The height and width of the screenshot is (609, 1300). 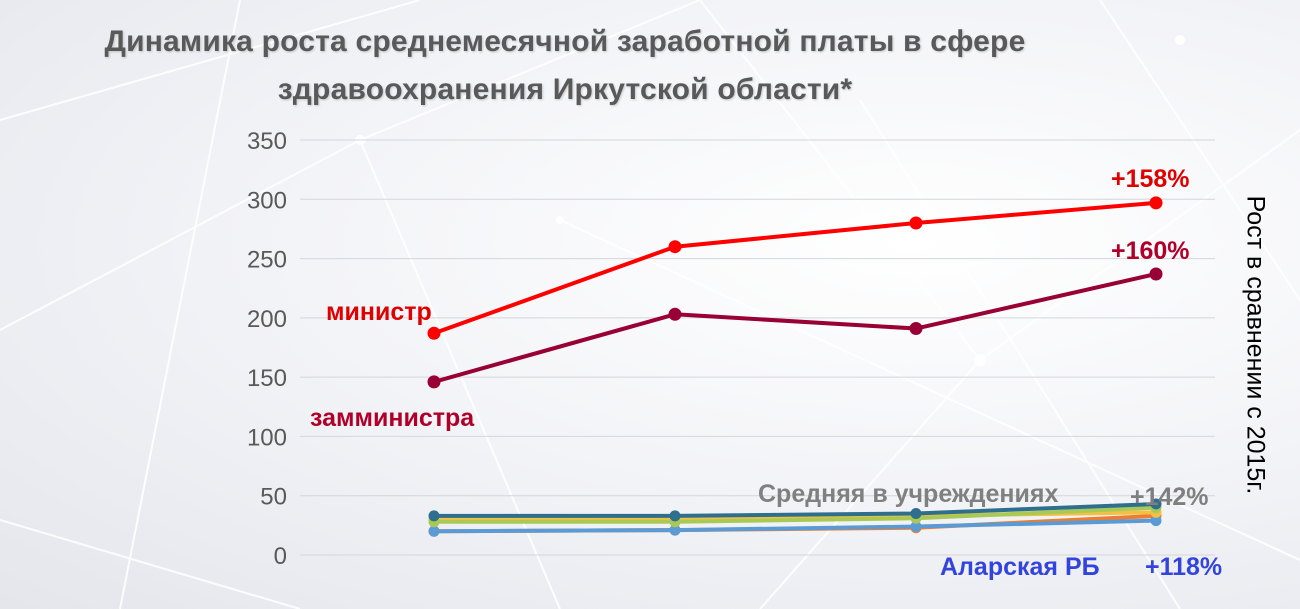 I want to click on y-tick-label-0: 0, so click(x=280, y=556).